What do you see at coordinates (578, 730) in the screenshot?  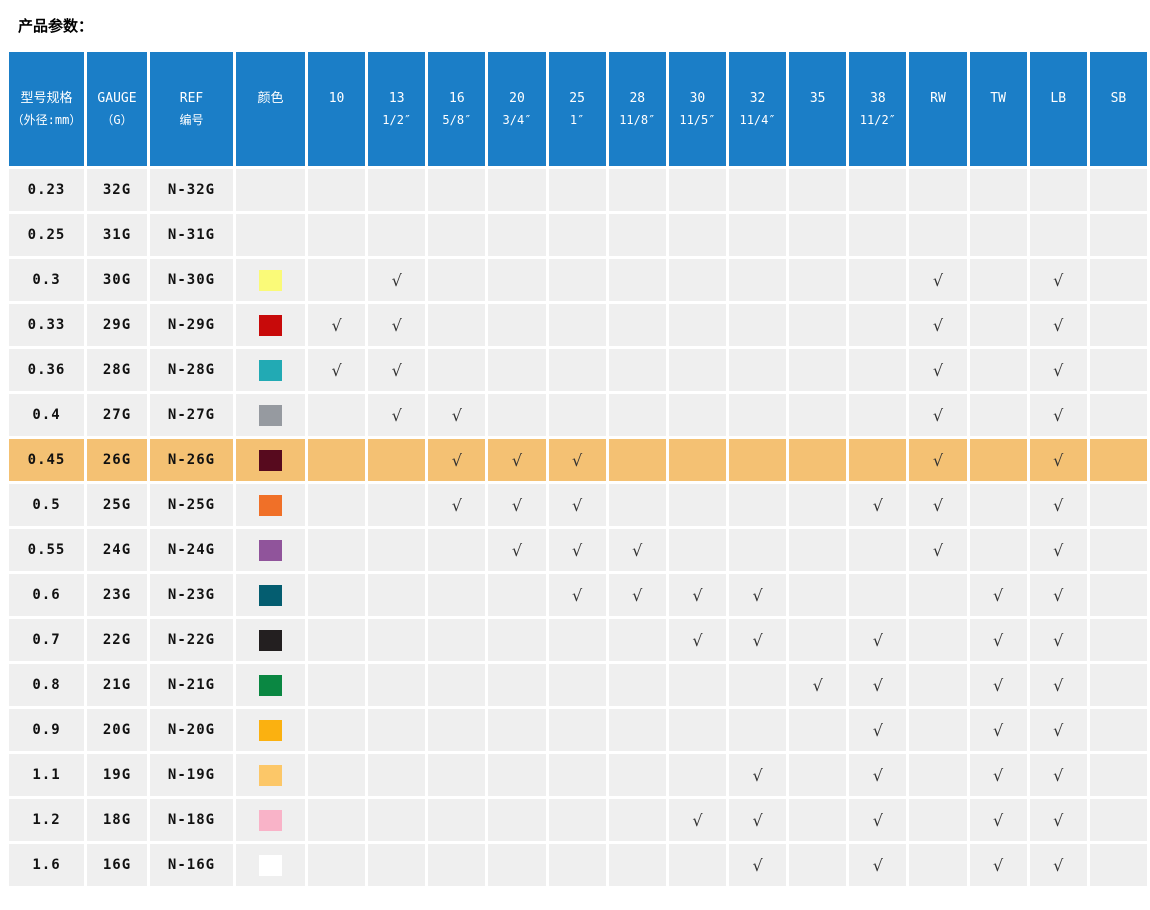 I see `table-row: 0.9 20G N-20G √ √ √` at bounding box center [578, 730].